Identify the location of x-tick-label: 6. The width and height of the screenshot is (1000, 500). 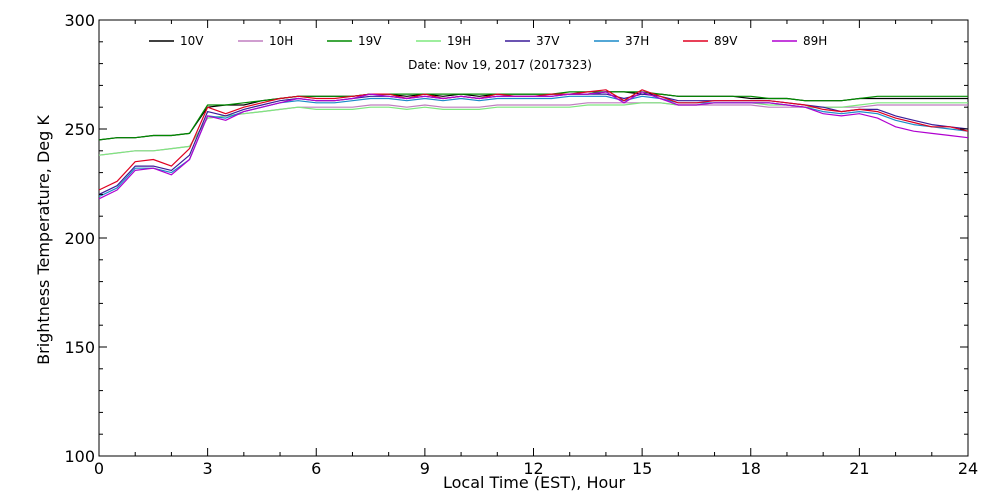
(316, 468).